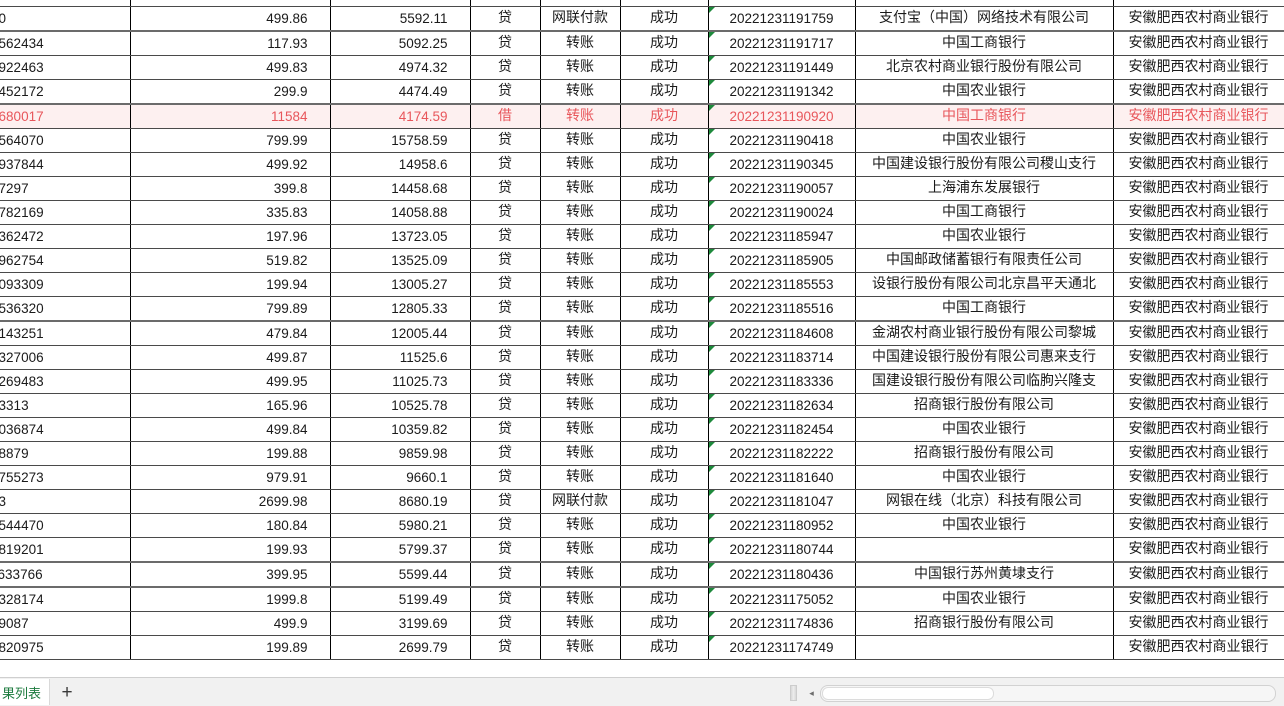  Describe the element at coordinates (400, 164) in the screenshot. I see `cell-balance: 14958.6` at that location.